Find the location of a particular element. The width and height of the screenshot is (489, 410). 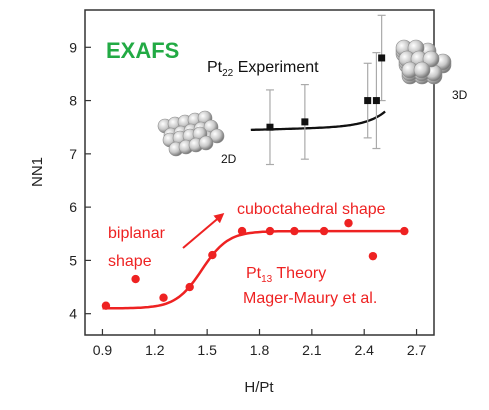

label-3d: 3D is located at coordinates (460, 95).